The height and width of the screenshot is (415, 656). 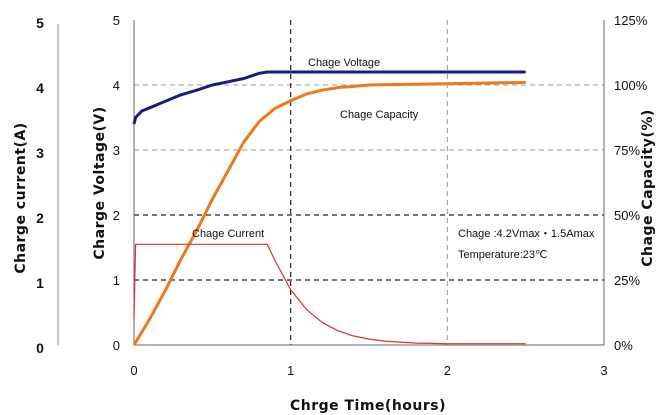 What do you see at coordinates (40, 283) in the screenshot?
I see `current-tick-label: 1` at bounding box center [40, 283].